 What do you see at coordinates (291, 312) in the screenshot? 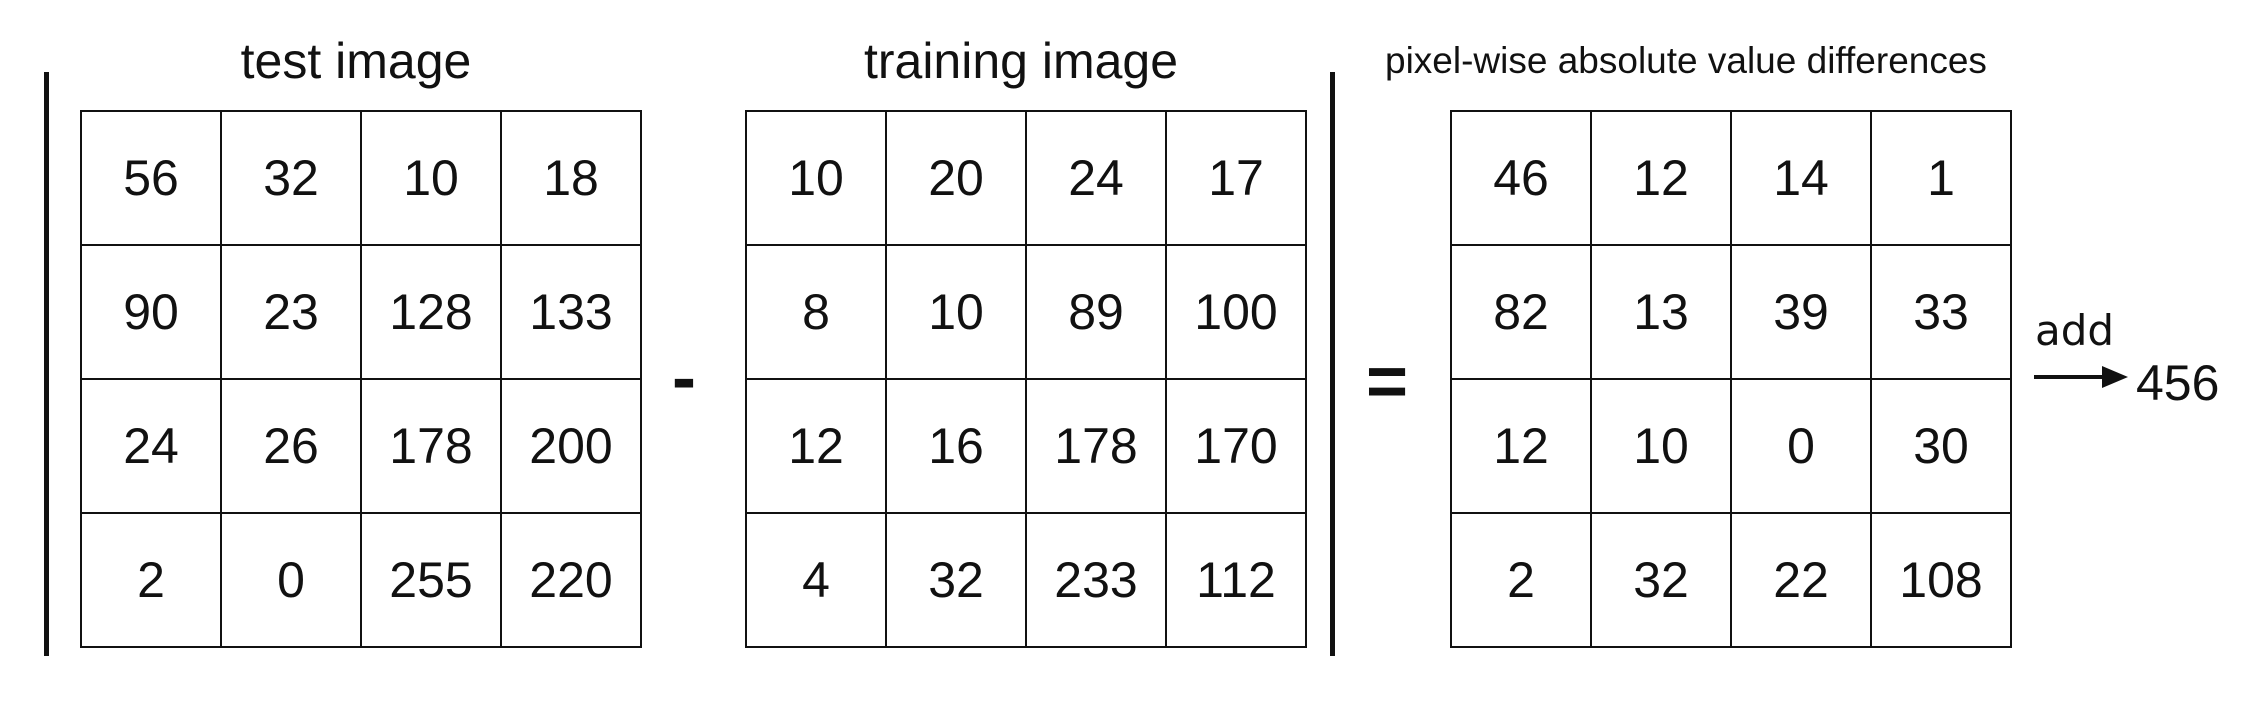
I see `grid-cell: 23` at bounding box center [291, 312].